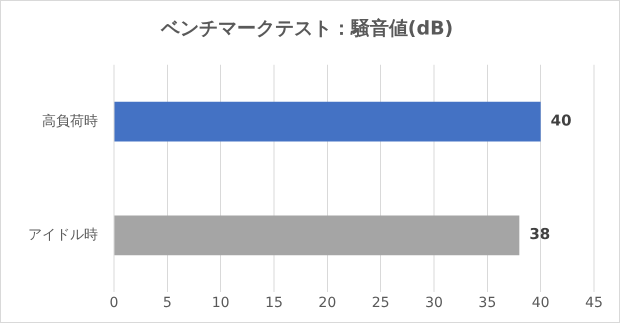 Image resolution: width=620 pixels, height=323 pixels. What do you see at coordinates (327, 303) in the screenshot?
I see `x-tick-label: 20` at bounding box center [327, 303].